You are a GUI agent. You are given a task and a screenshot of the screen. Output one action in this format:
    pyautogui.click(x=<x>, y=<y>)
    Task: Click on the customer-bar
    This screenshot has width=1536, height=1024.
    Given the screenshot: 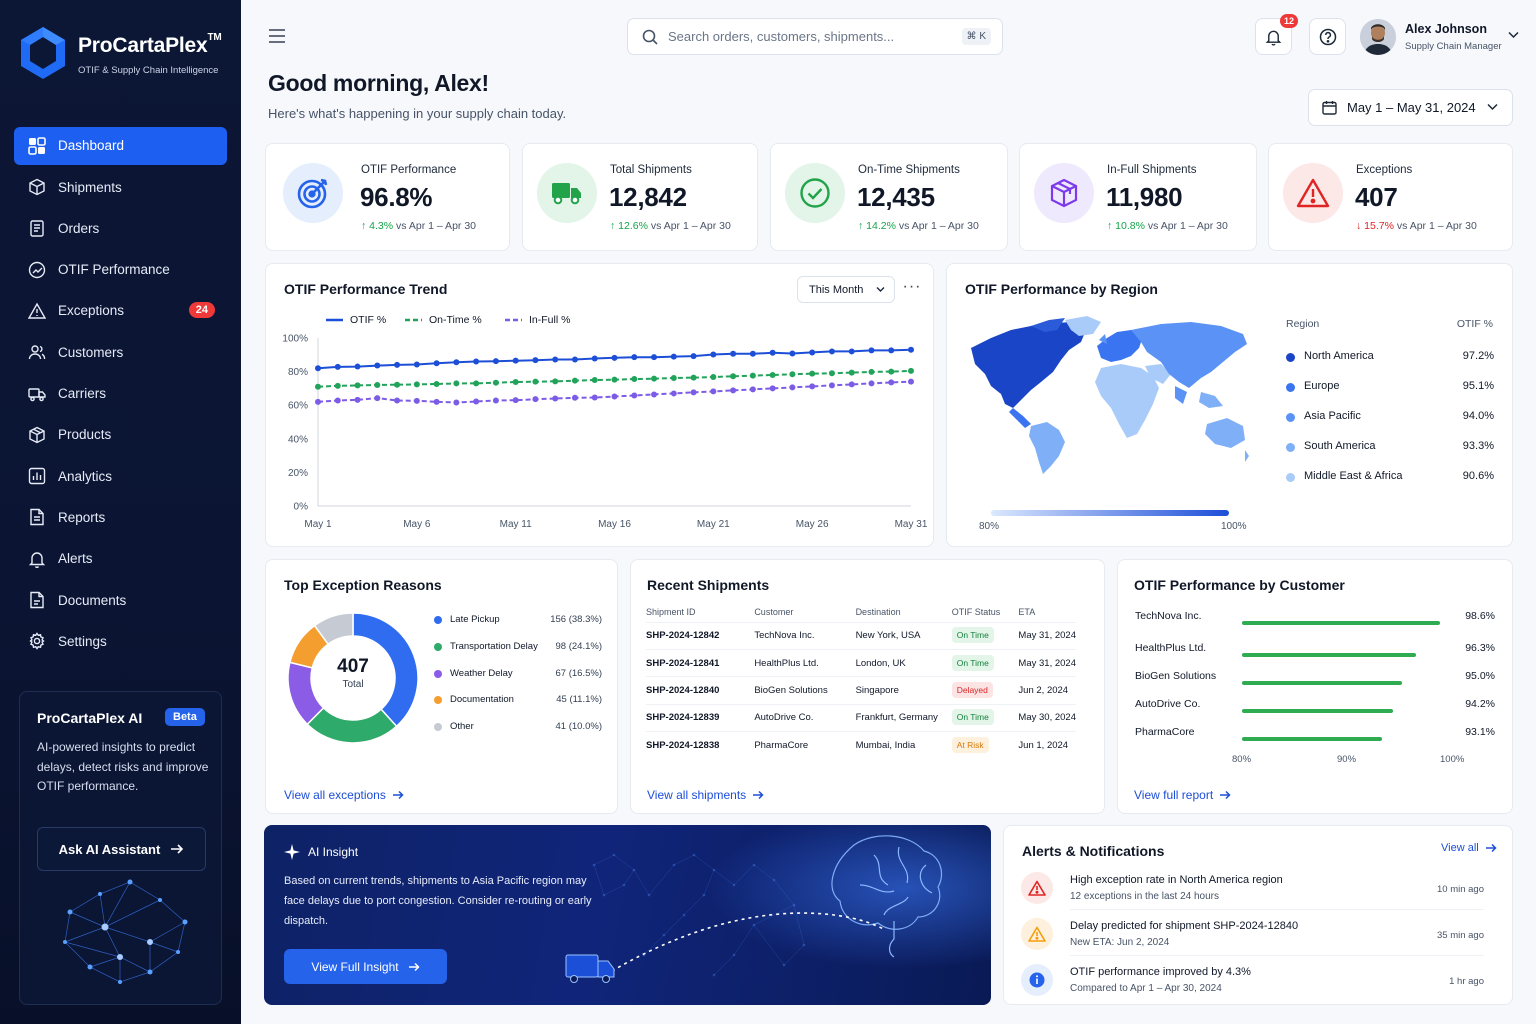 What is the action you would take?
    pyautogui.click(x=1318, y=711)
    